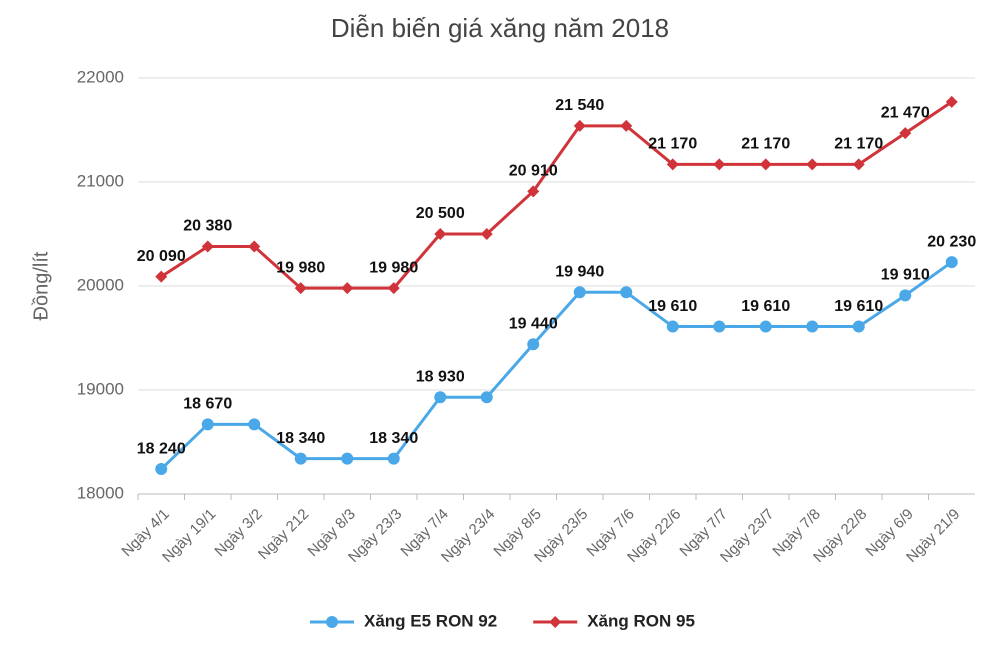  What do you see at coordinates (207, 404) in the screenshot?
I see `data-label: 18 670` at bounding box center [207, 404].